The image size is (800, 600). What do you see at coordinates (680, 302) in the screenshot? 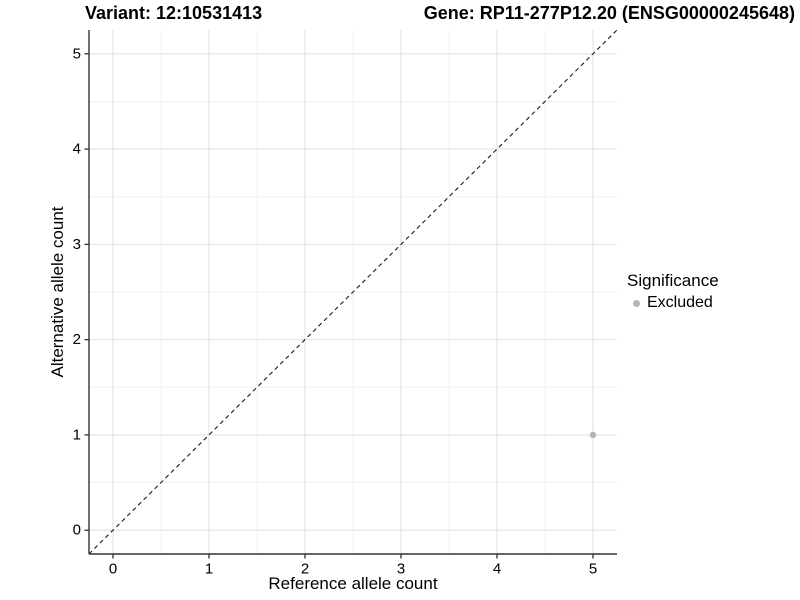
I see `legend-entry-label: Excluded` at bounding box center [680, 302].